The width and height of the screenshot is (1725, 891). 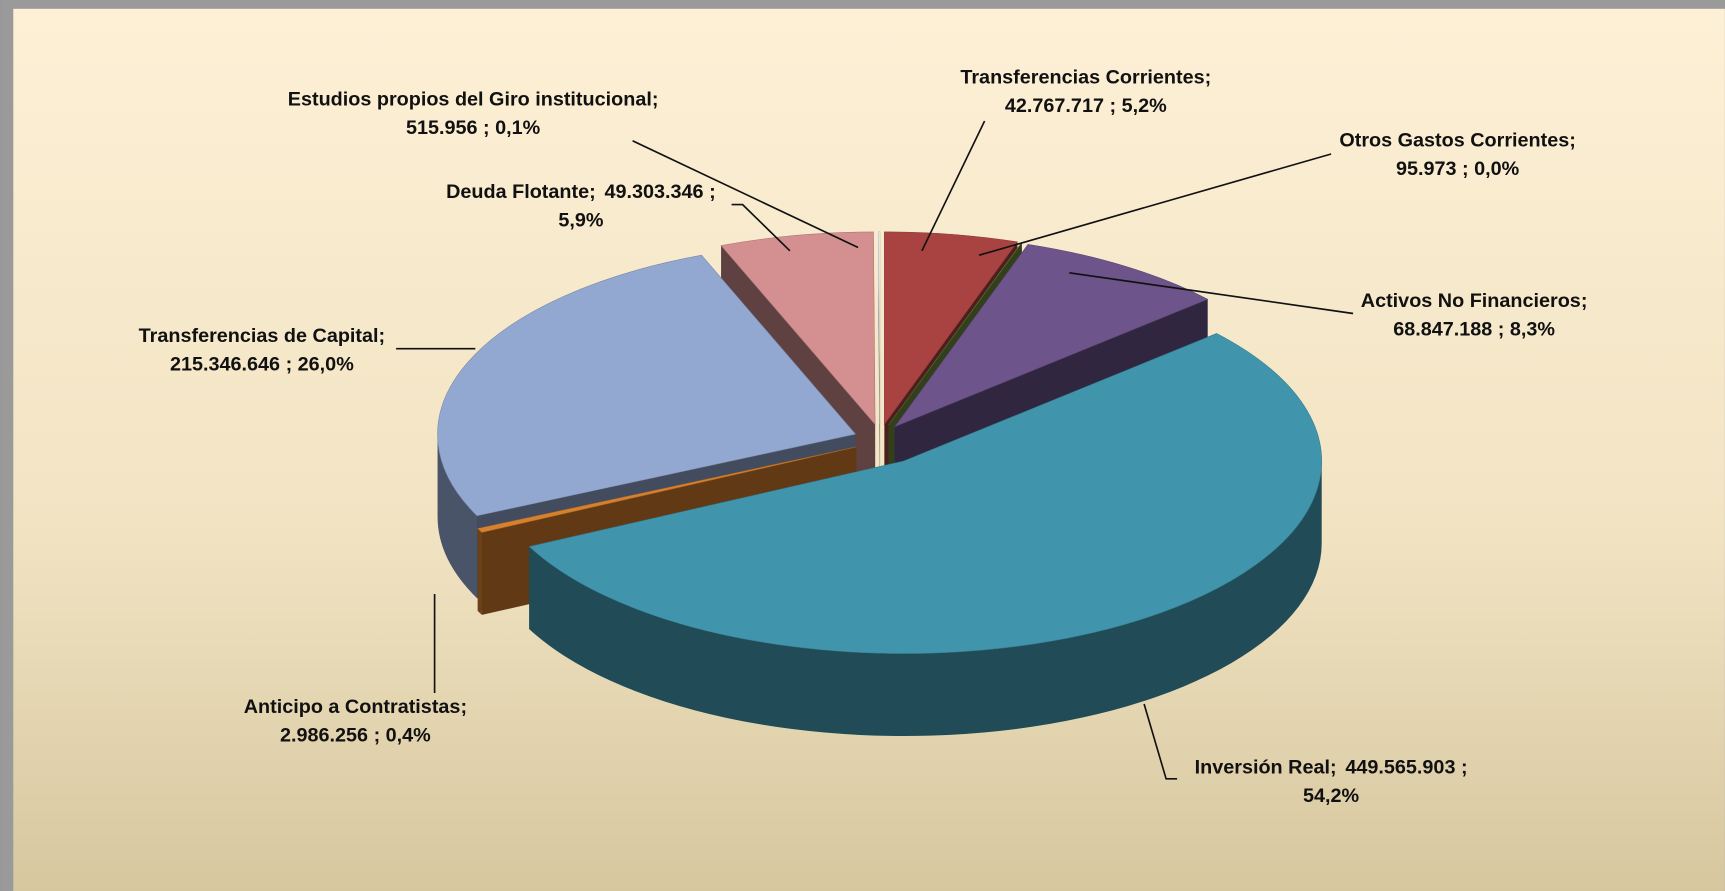 What do you see at coordinates (259, 336) in the screenshot?
I see `label-part: Transferencias de Capital` at bounding box center [259, 336].